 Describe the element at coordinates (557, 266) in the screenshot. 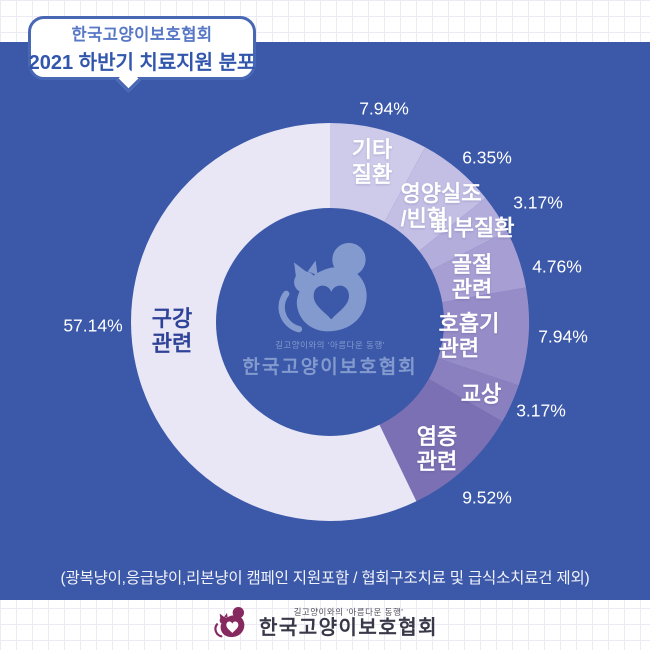

I see `pct-label-fracture: 4.76%` at that location.